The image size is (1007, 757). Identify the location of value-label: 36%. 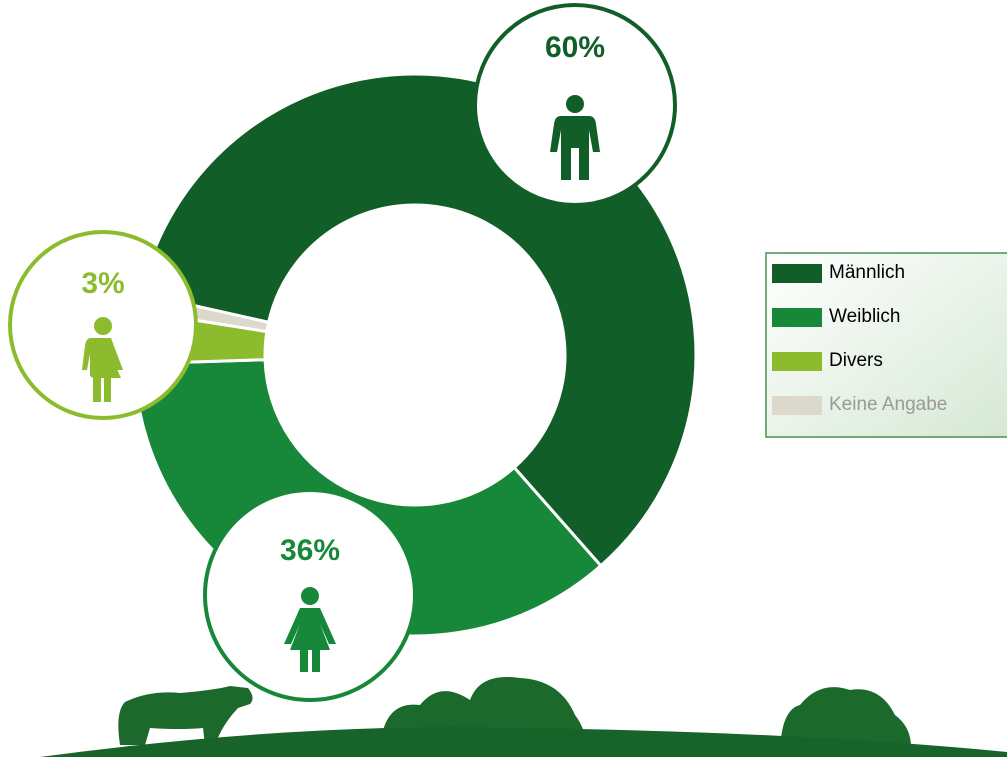
(310, 550).